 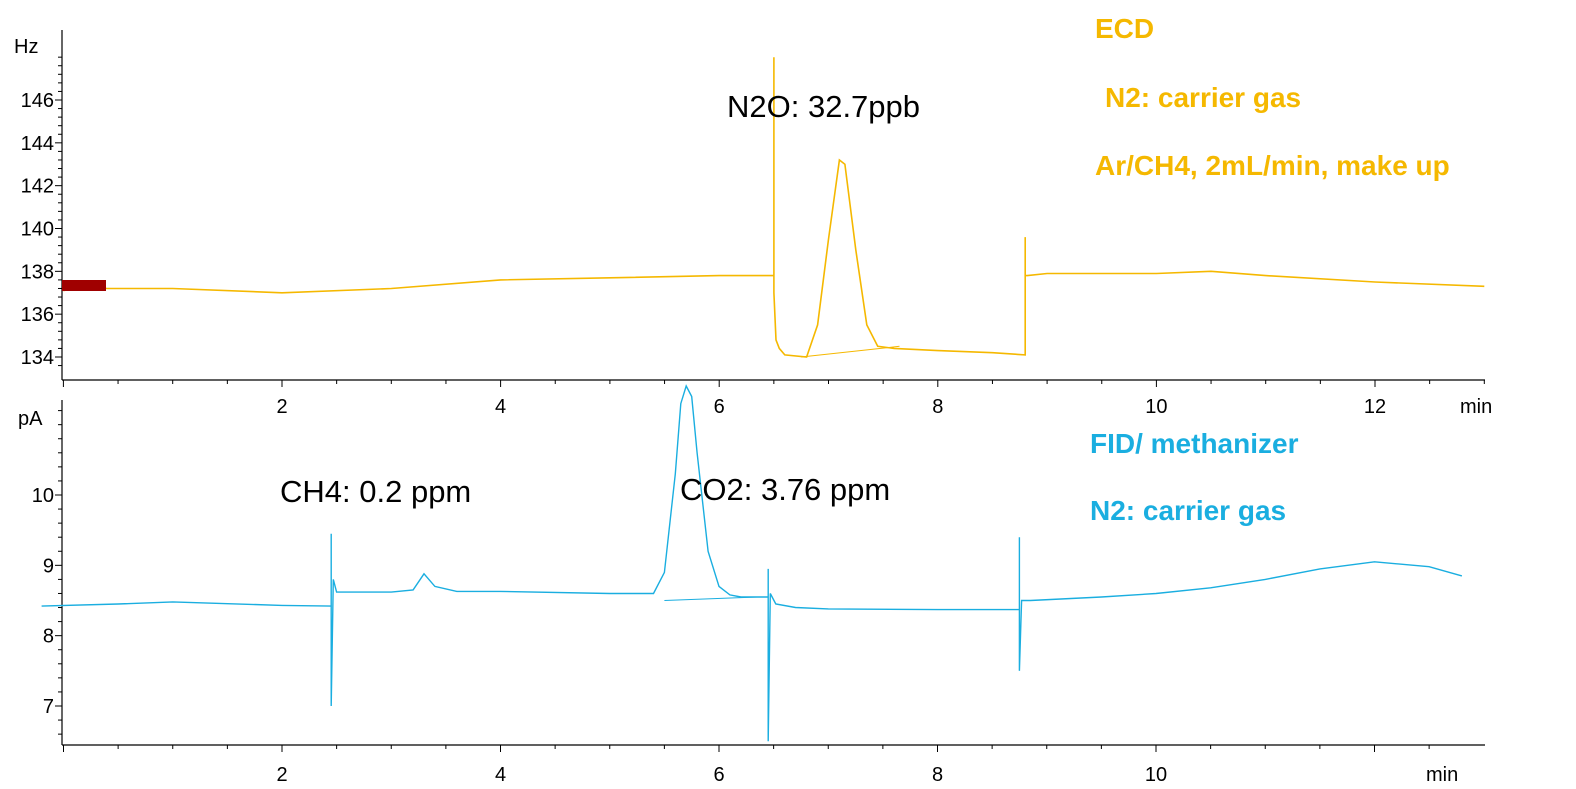 What do you see at coordinates (1156, 407) in the screenshot?
I see `ecd-x-tick-label: 10` at bounding box center [1156, 407].